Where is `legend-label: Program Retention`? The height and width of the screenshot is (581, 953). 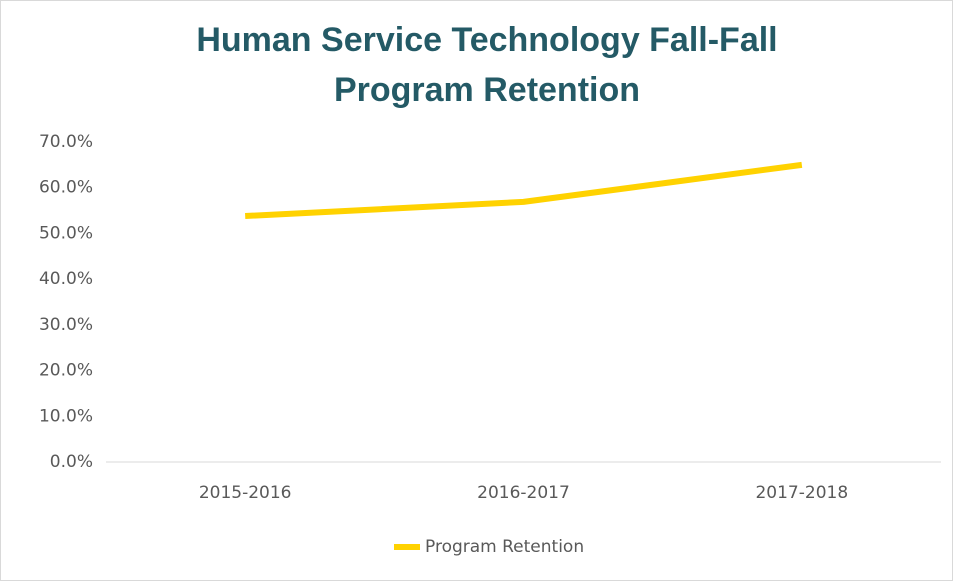 legend-label: Program Retention is located at coordinates (504, 547).